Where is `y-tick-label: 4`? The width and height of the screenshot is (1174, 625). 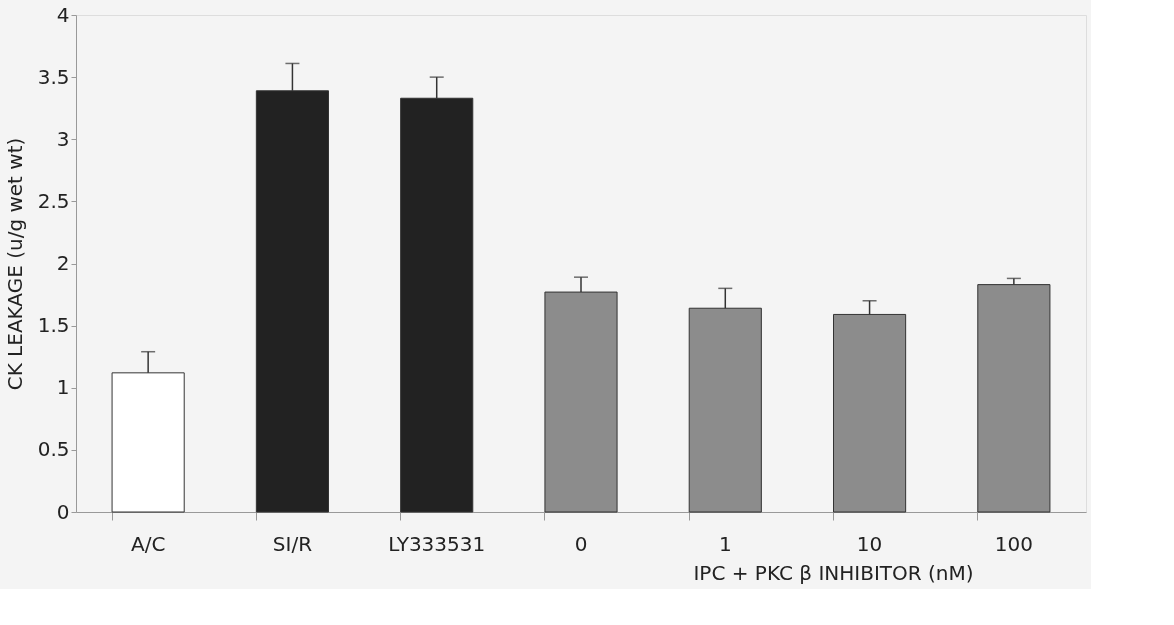 y-tick-label: 4 is located at coordinates (63, 14).